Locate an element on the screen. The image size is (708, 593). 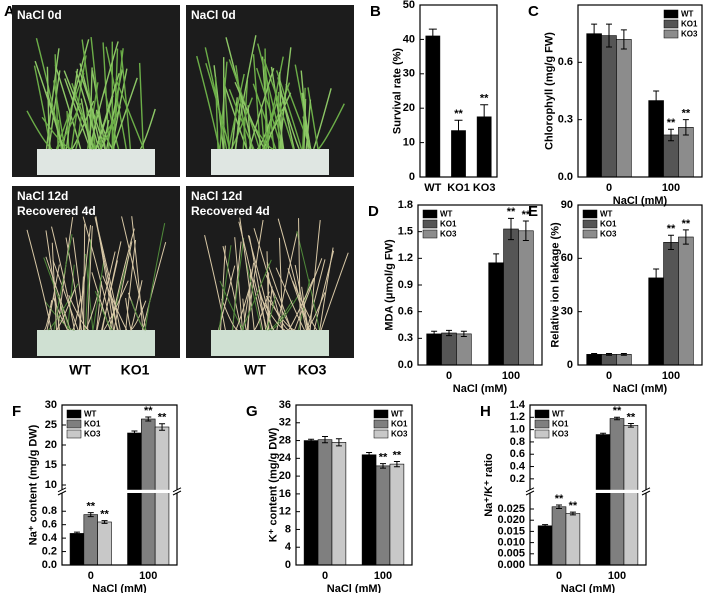
y-tick-label: 32 is located at coordinates (285, 423).